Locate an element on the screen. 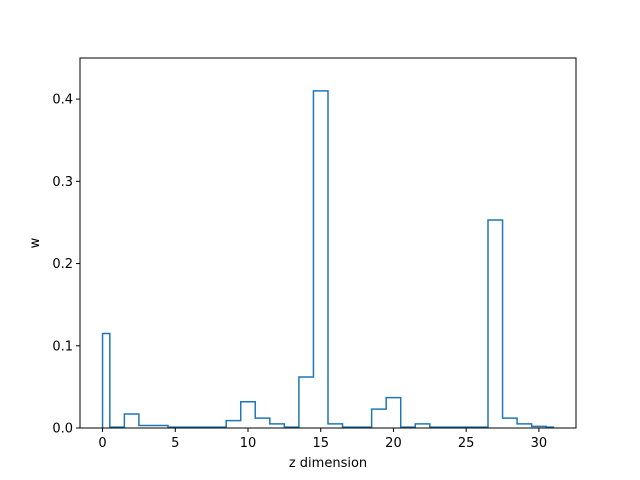 This screenshot has height=480, width=640. x-tick-label: 25 is located at coordinates (466, 443).